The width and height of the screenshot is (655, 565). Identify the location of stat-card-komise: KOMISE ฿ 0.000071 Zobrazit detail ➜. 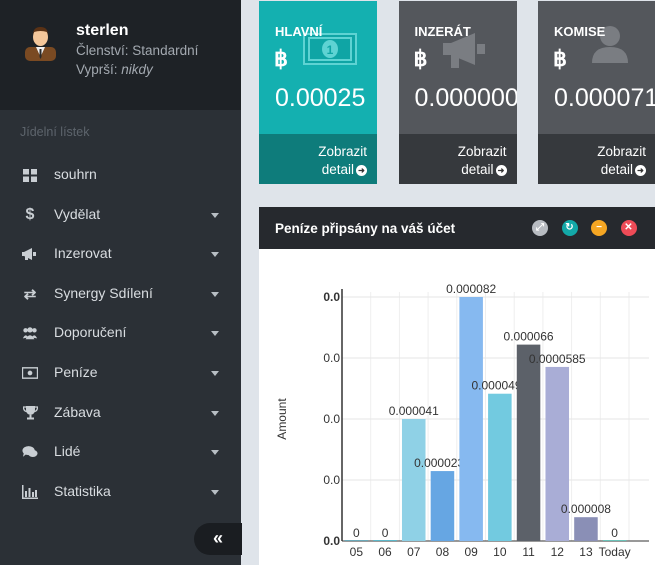
(596, 92).